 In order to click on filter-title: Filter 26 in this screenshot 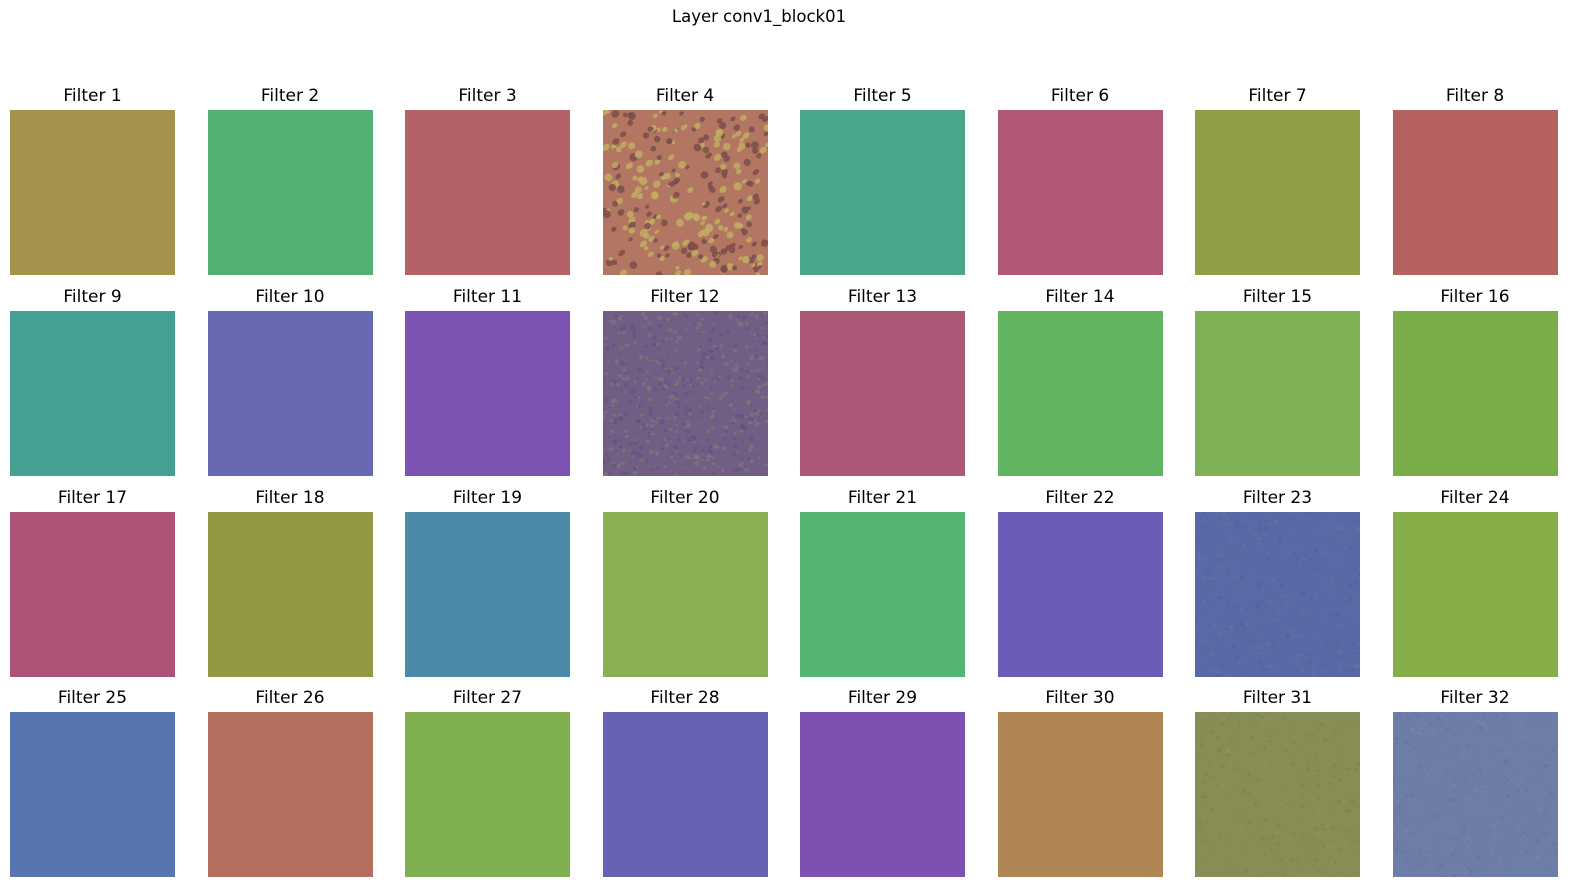, I will do `click(290, 698)`.